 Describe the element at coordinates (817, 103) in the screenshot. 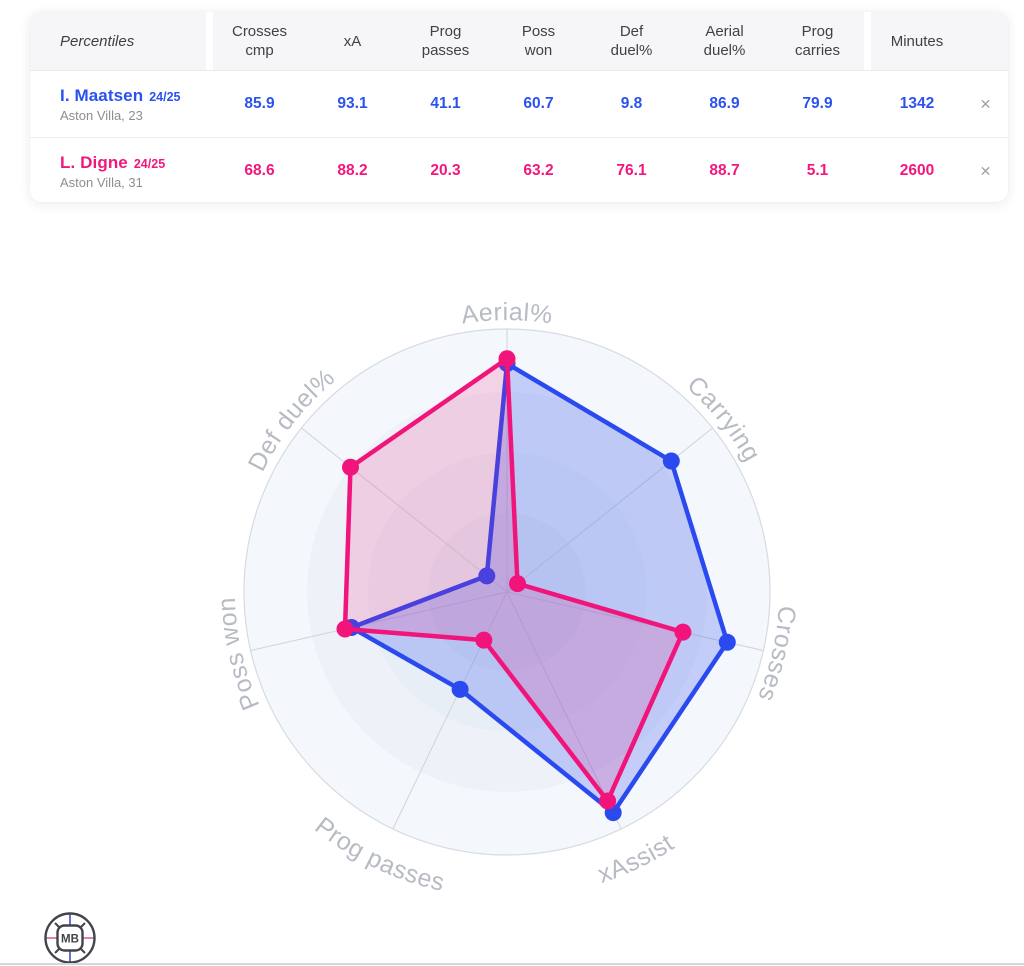

I see `percentile-value: 79.9` at that location.